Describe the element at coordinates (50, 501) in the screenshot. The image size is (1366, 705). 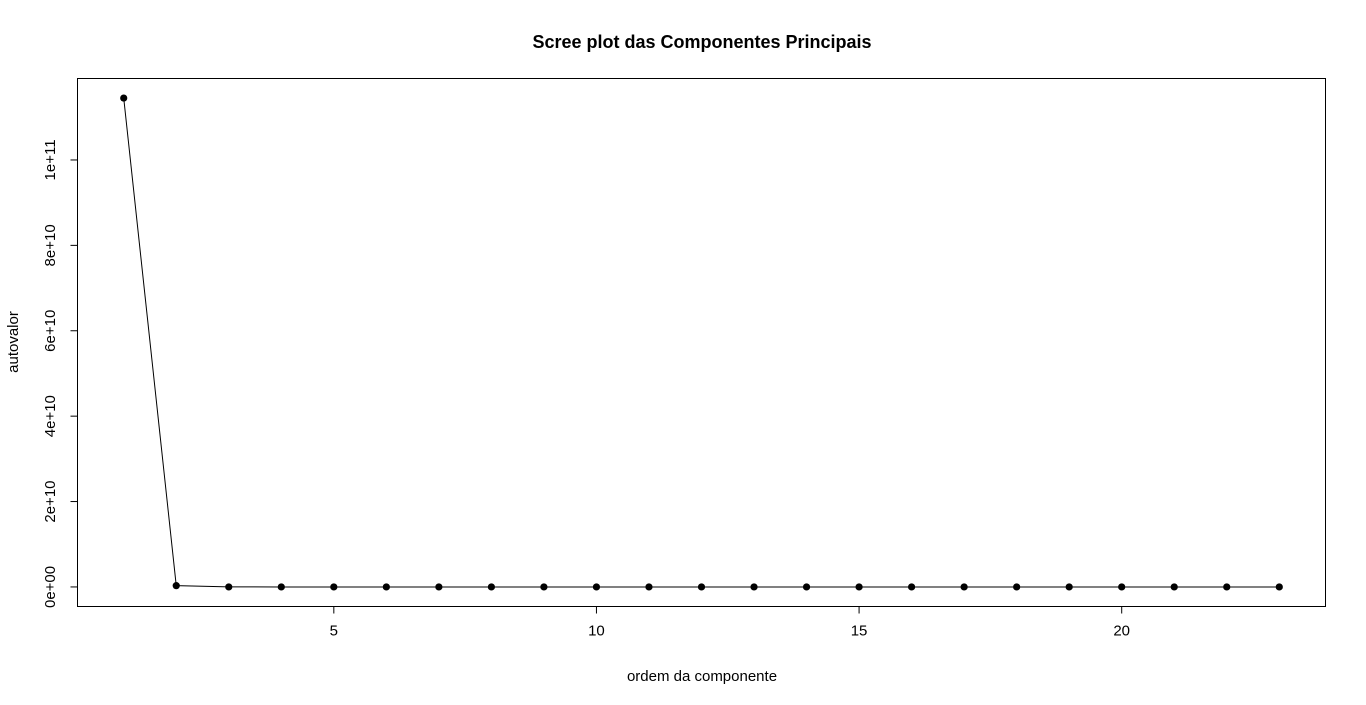
I see `y-tick-label: 2e+10` at that location.